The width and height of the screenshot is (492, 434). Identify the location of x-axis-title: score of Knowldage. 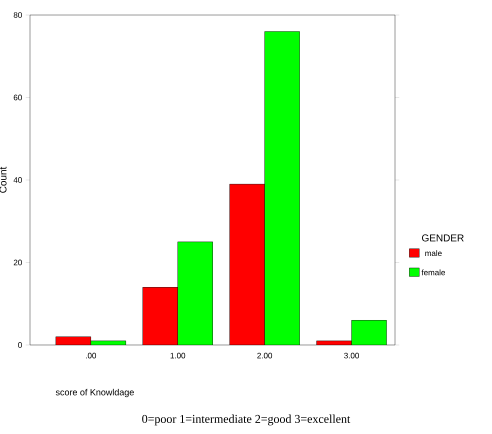
(95, 393).